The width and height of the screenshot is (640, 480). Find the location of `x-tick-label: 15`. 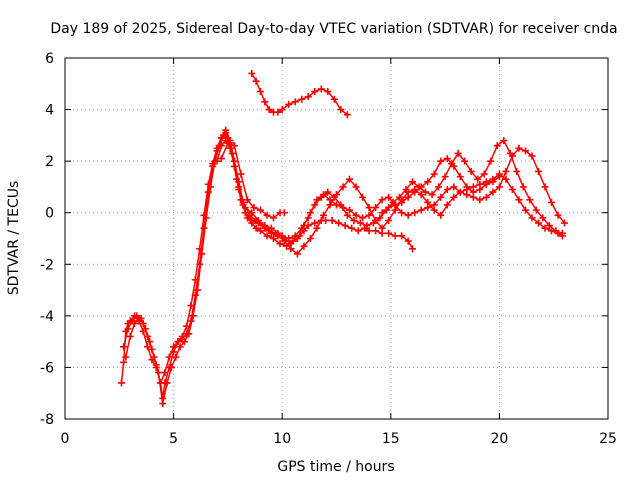

x-tick-label: 15 is located at coordinates (391, 439).